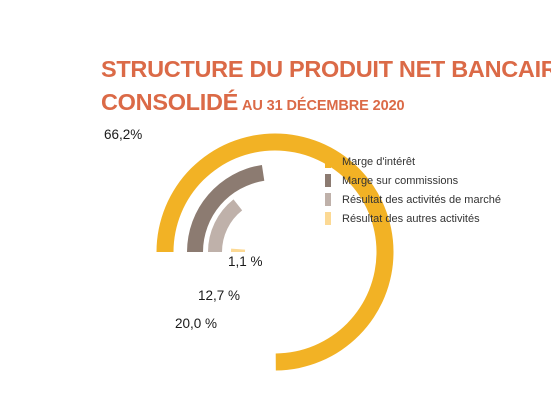  What do you see at coordinates (238, 250) in the screenshot?
I see `bar-autres-activites` at bounding box center [238, 250].